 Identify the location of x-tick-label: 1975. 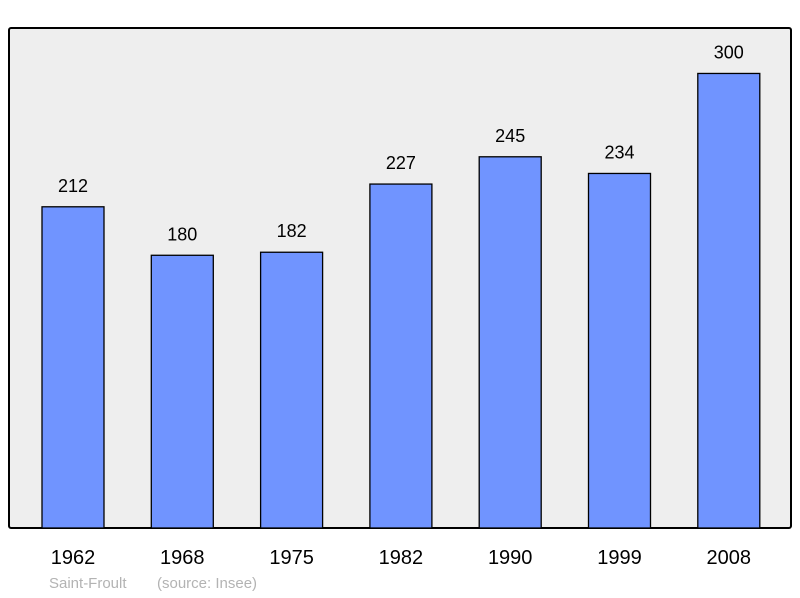
(291, 558).